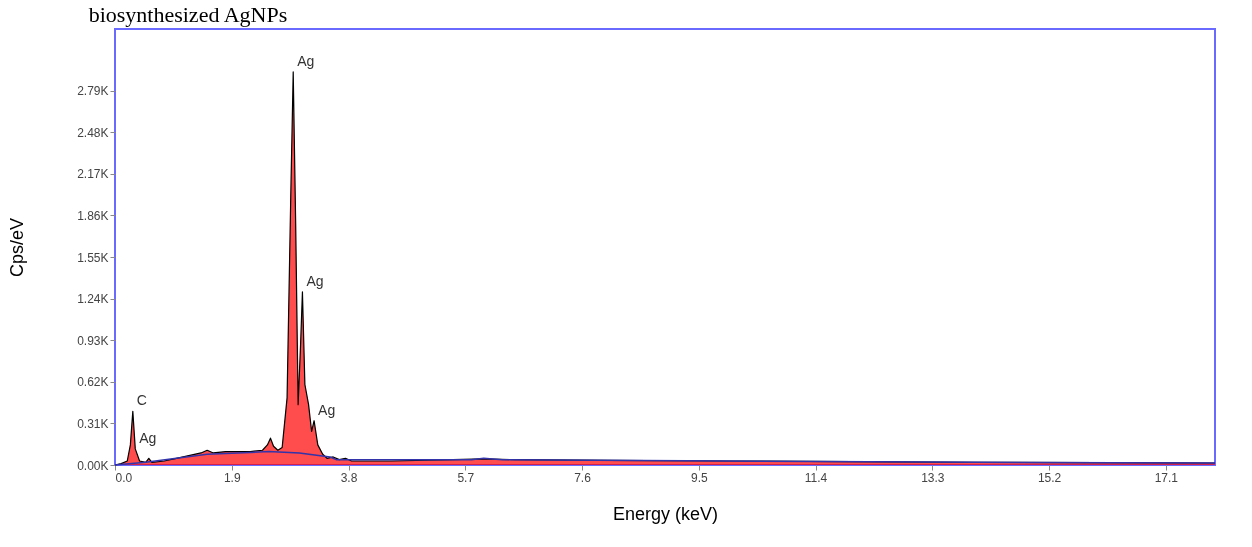 This screenshot has height=547, width=1252. I want to click on chart-title: biosynthesized AgNPs, so click(188, 14).